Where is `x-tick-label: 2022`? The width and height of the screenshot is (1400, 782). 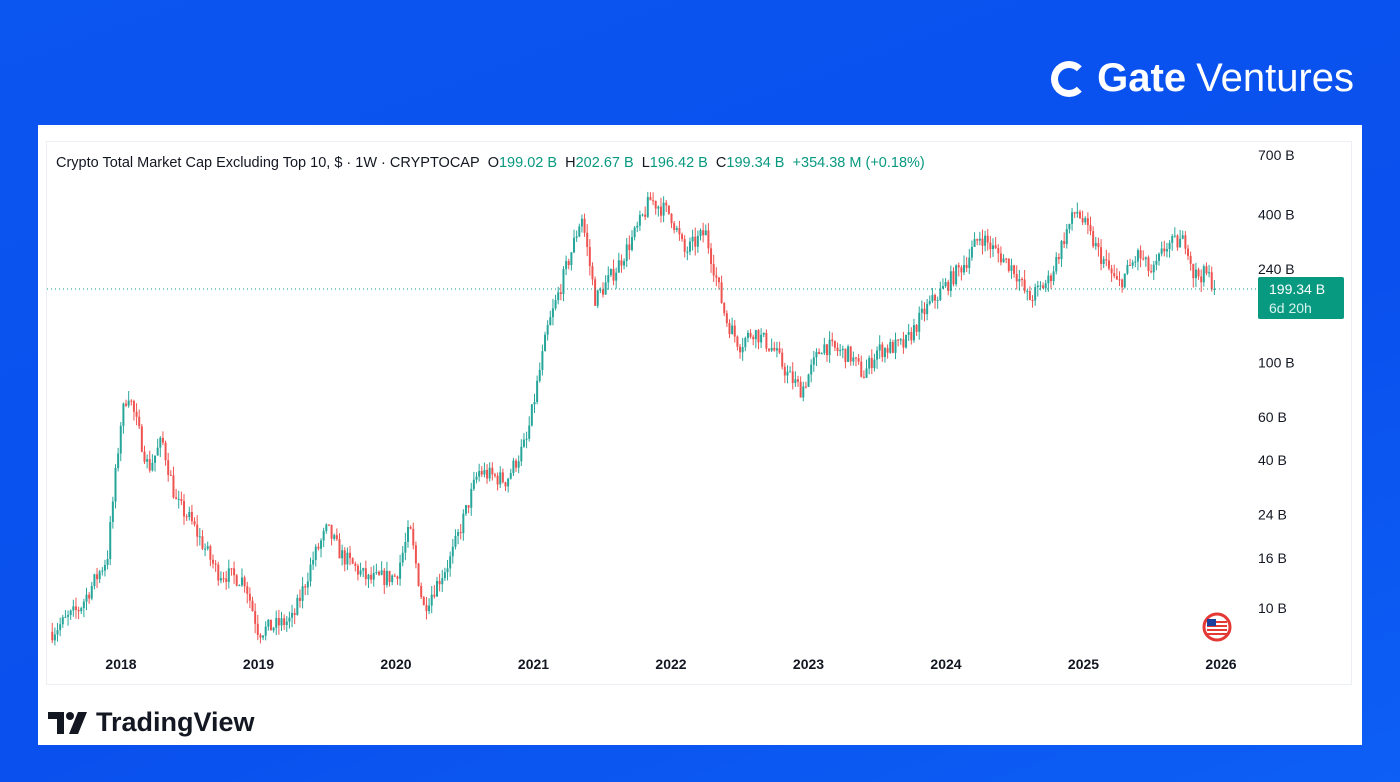 x-tick-label: 2022 is located at coordinates (670, 664).